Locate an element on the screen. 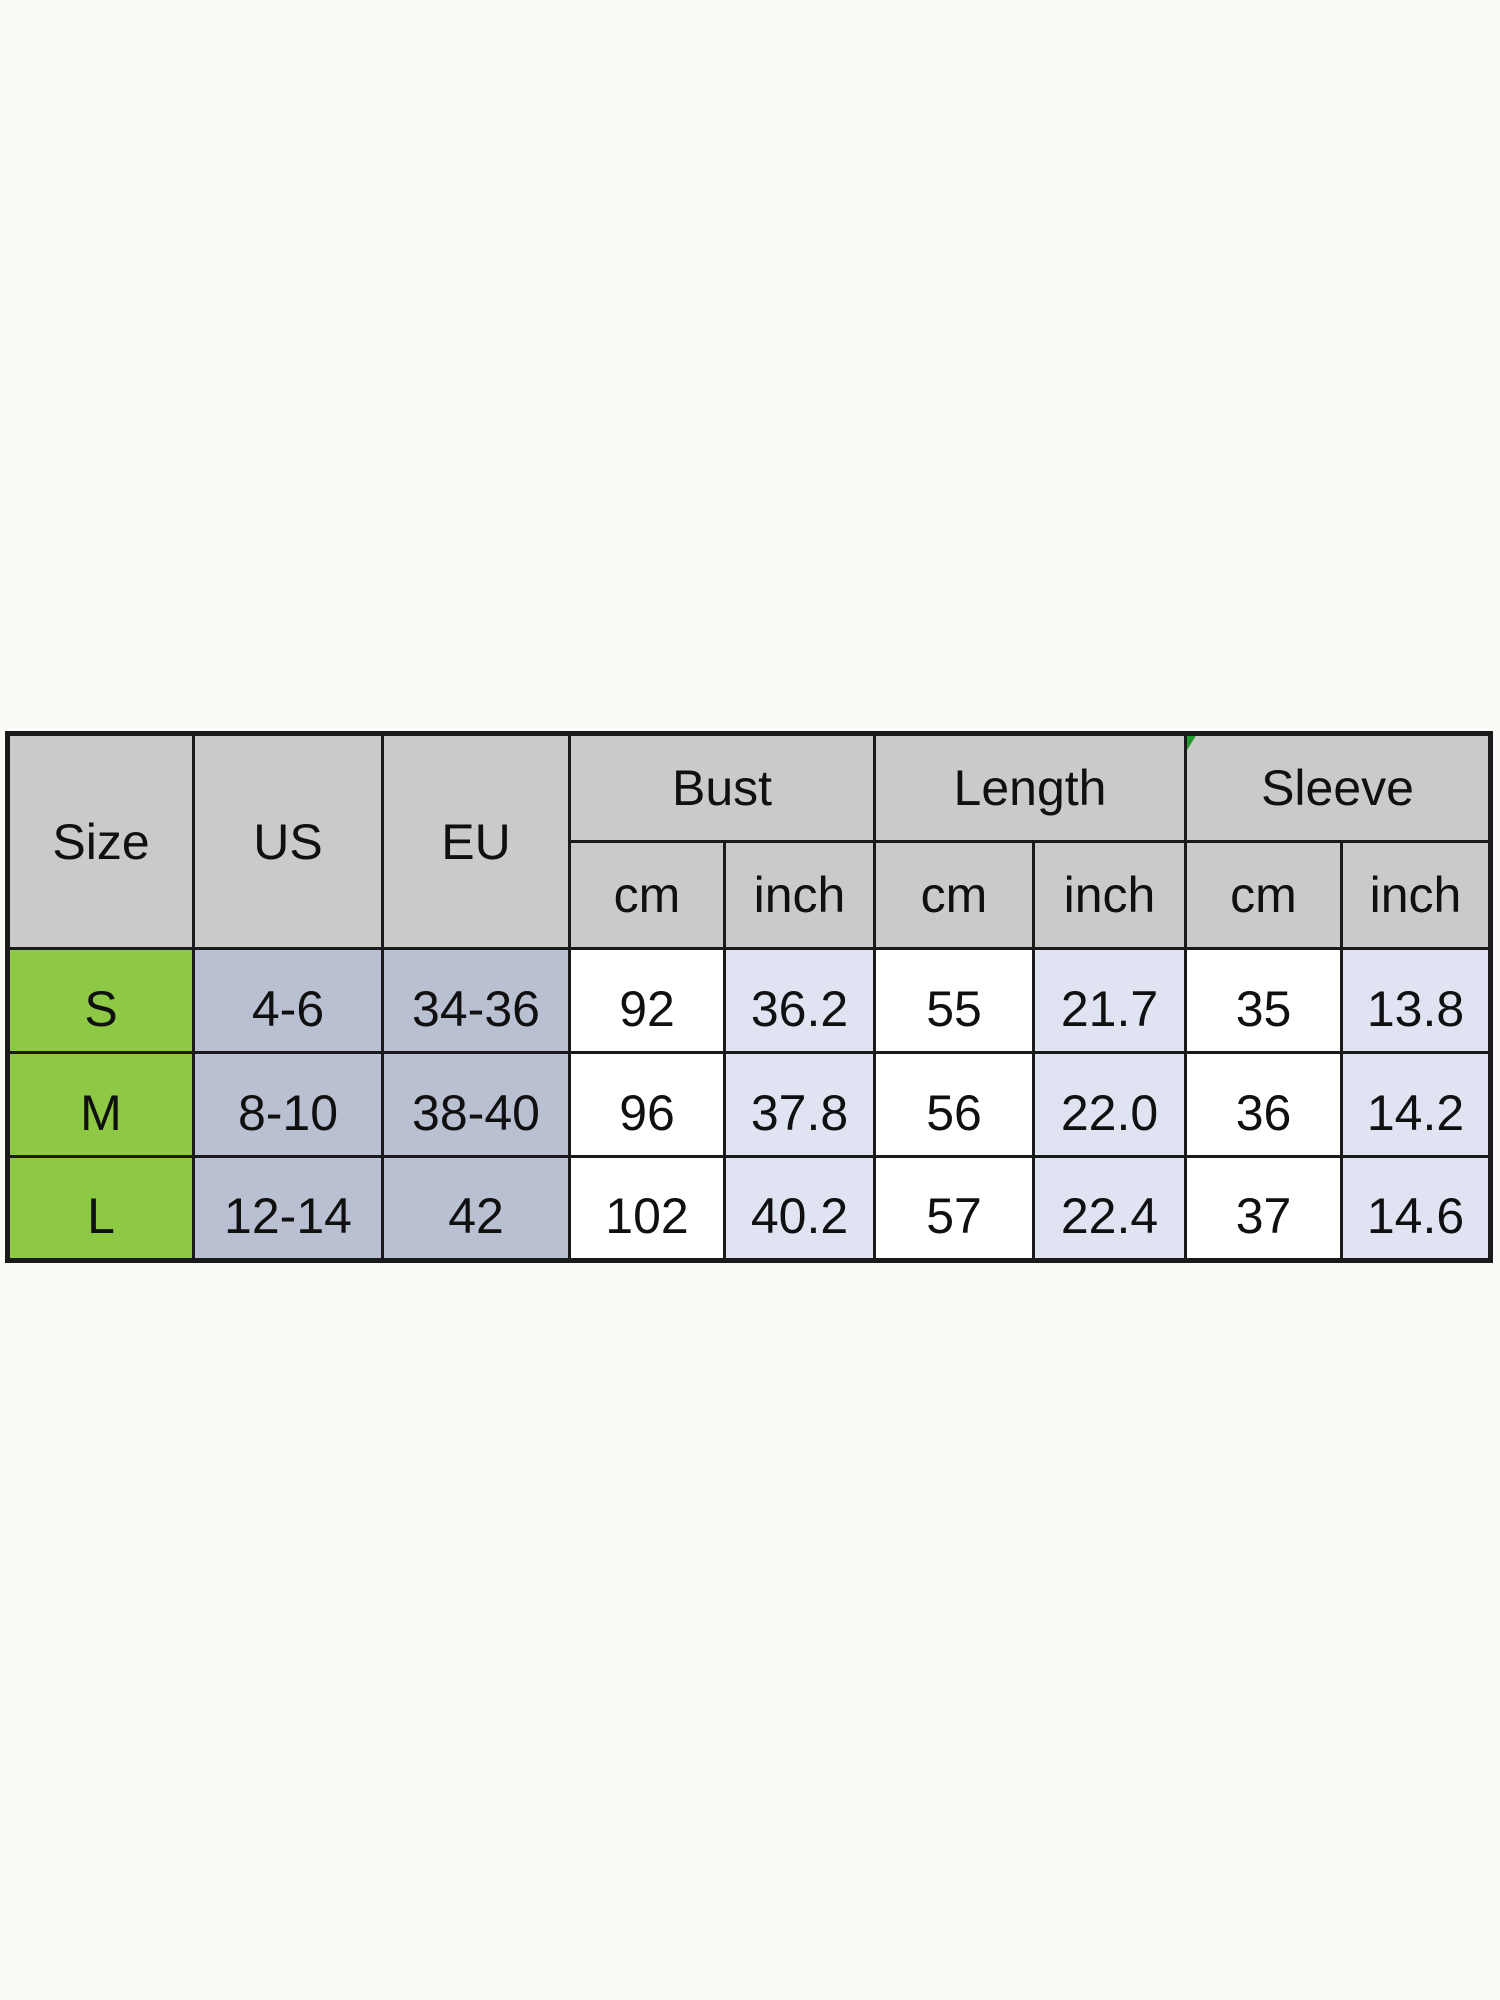 The width and height of the screenshot is (1500, 2000). header-group-sleeve-label: Sleeve is located at coordinates (1337, 788).